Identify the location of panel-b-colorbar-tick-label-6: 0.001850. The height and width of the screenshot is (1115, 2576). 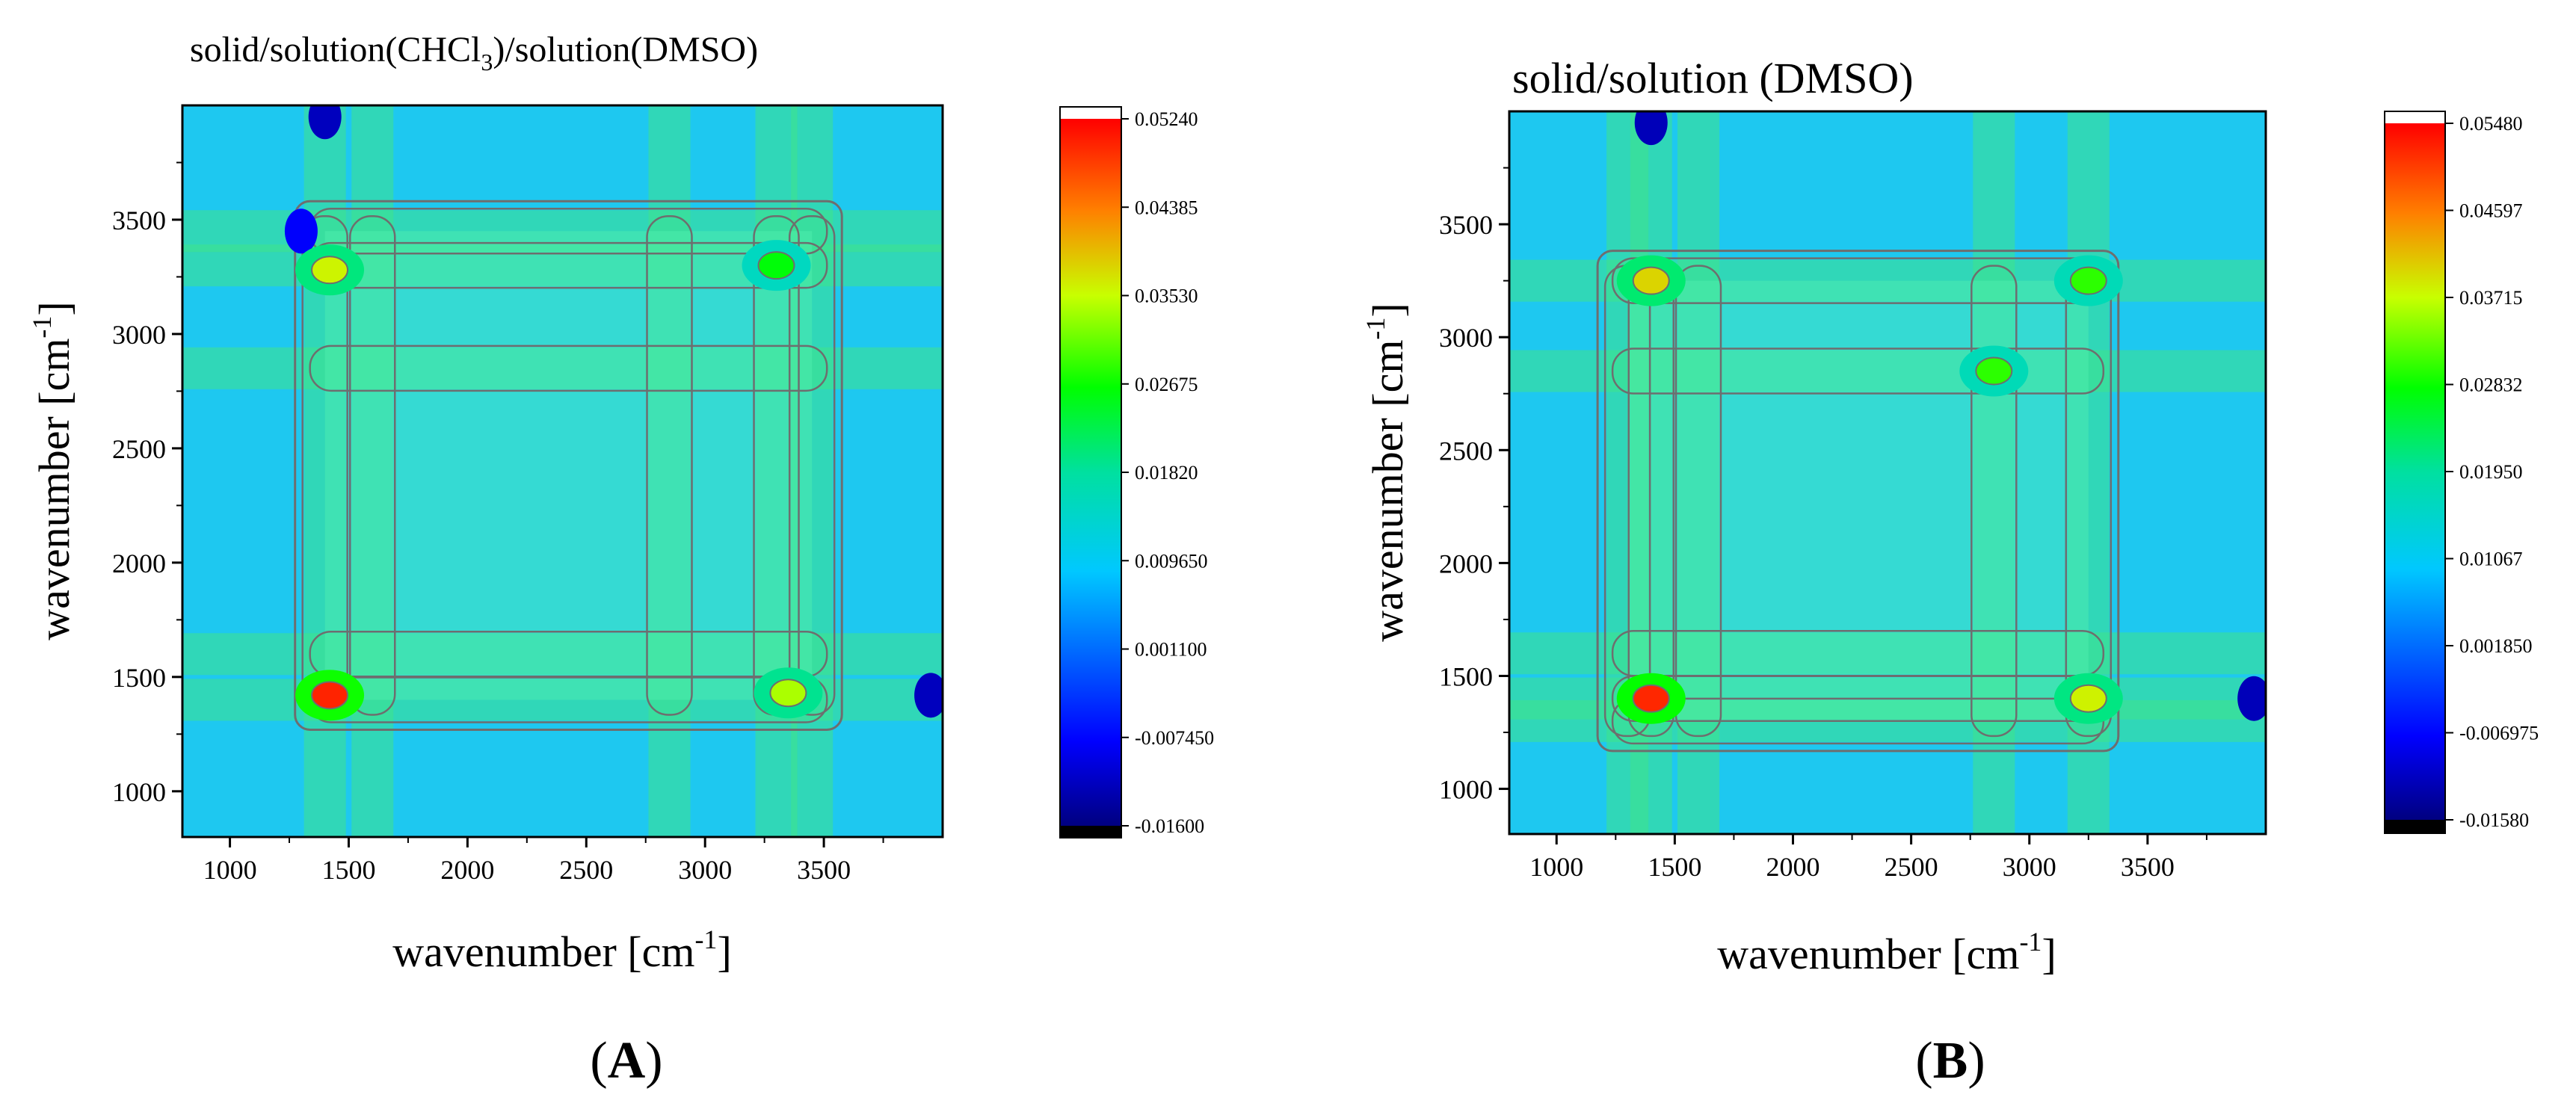
(2496, 646).